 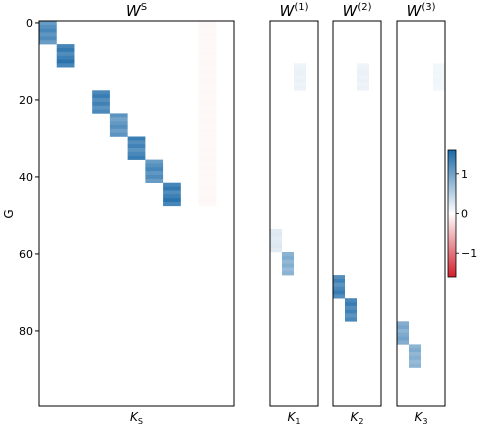 I want to click on colorbar-tick-label: 0, so click(x=464, y=214).